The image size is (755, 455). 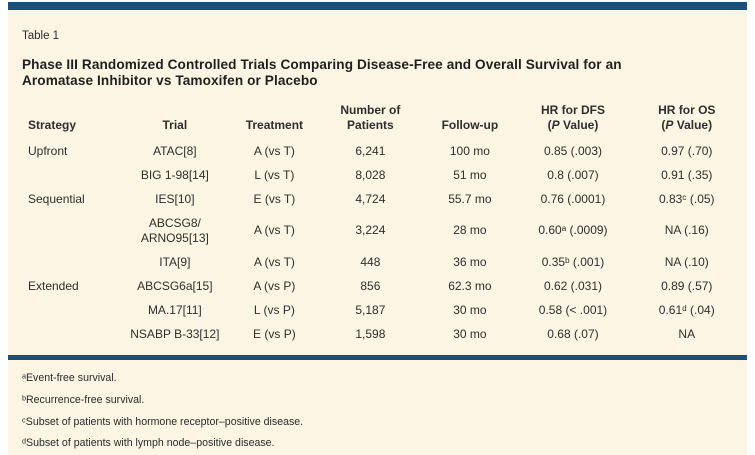 I want to click on col-hr-dfs-line1: HR for DFS, so click(x=572, y=110).